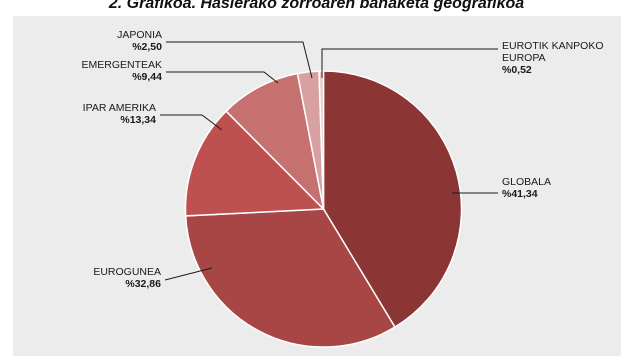 The height and width of the screenshot is (360, 633). Describe the element at coordinates (526, 182) in the screenshot. I see `slice-label-name: GLOBALA` at that location.